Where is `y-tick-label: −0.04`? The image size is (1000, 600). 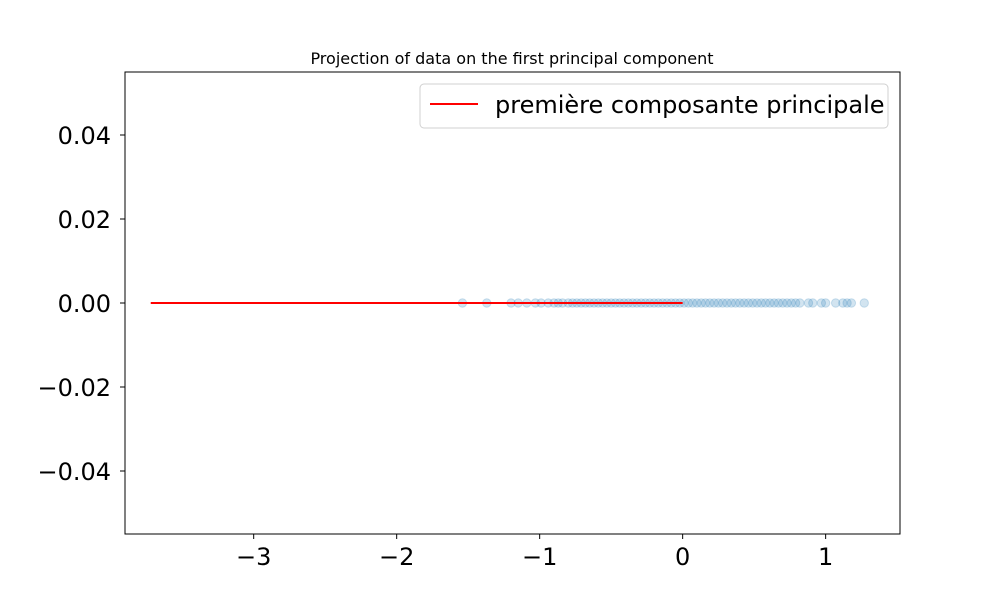 y-tick-label: −0.04 is located at coordinates (74, 472).